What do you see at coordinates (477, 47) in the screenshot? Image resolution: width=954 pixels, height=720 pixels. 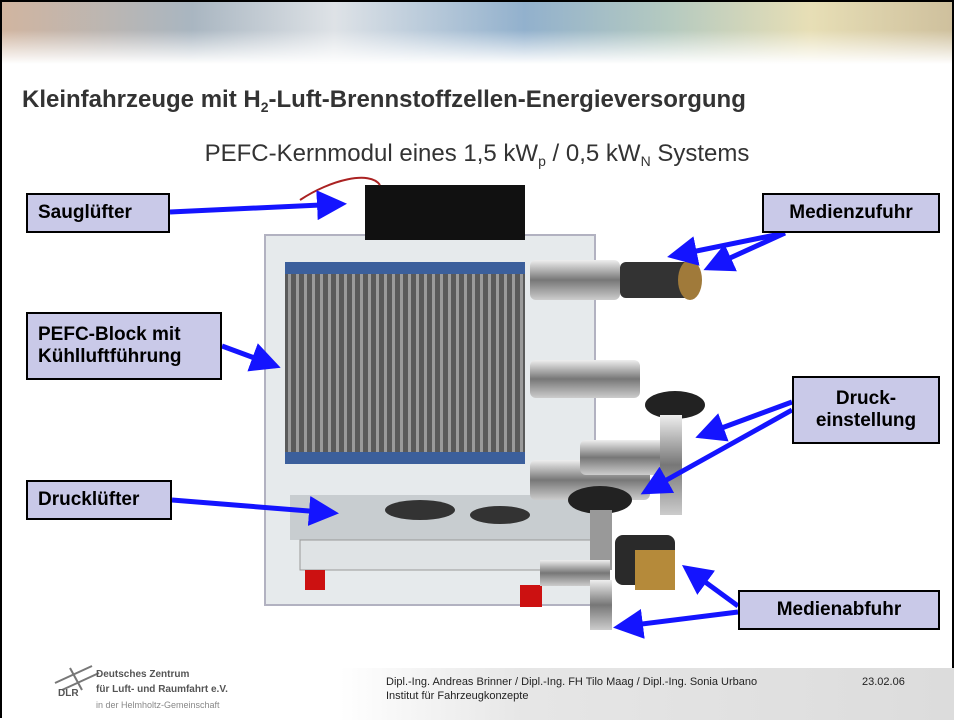 I see `banner-fade` at bounding box center [477, 47].